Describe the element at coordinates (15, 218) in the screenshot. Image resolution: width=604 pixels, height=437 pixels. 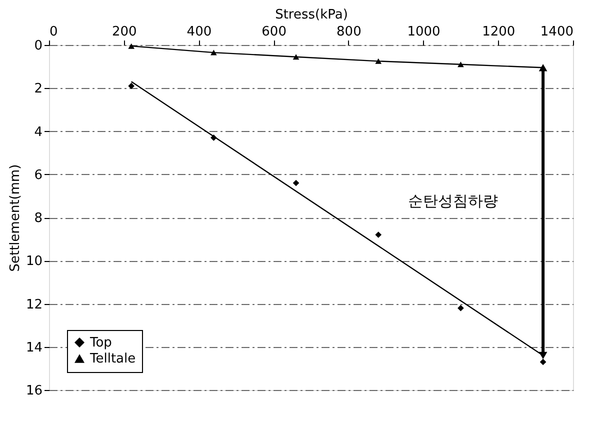
I see `y-axis-title: Settlement(mm)` at that location.